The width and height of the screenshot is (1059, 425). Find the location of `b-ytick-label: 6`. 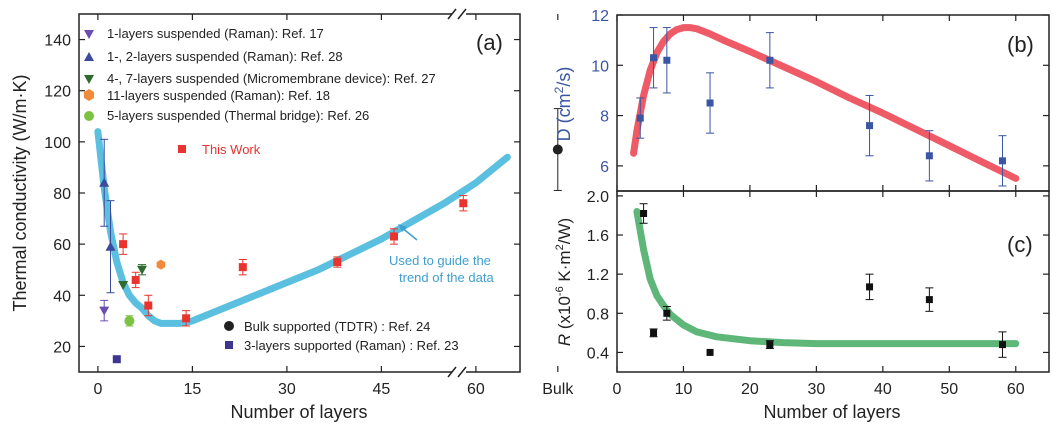

b-ytick-label: 6 is located at coordinates (604, 167).